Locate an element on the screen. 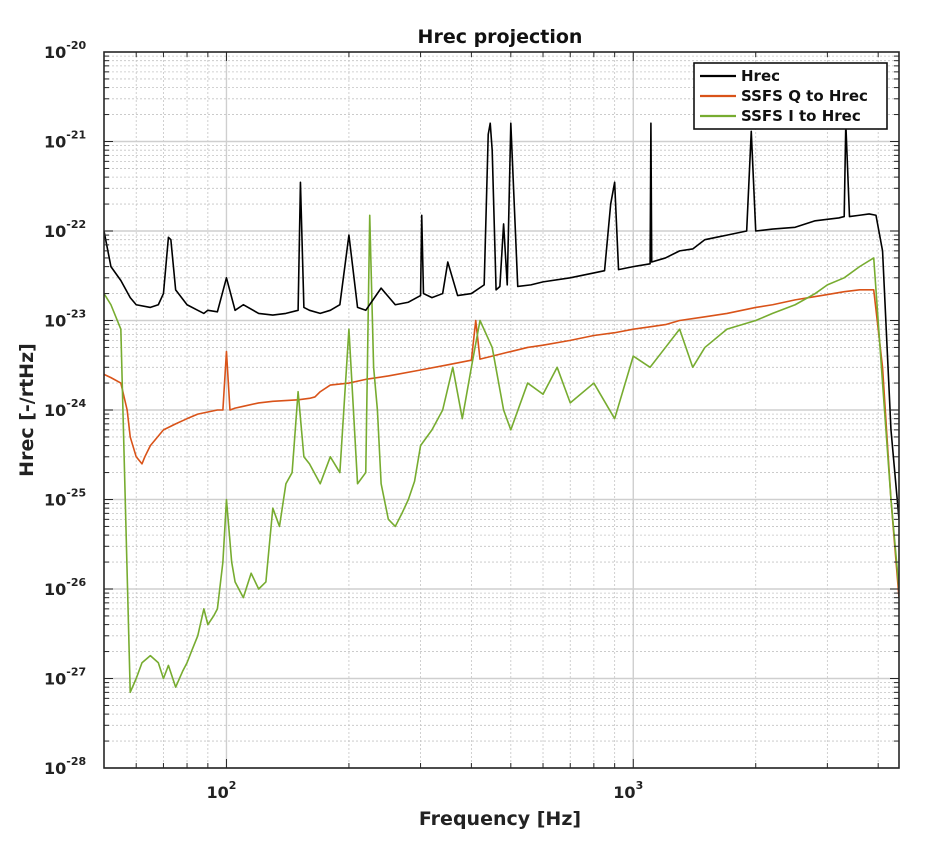 The image size is (931, 851). x-tick-label: 10³ is located at coordinates (628, 790).